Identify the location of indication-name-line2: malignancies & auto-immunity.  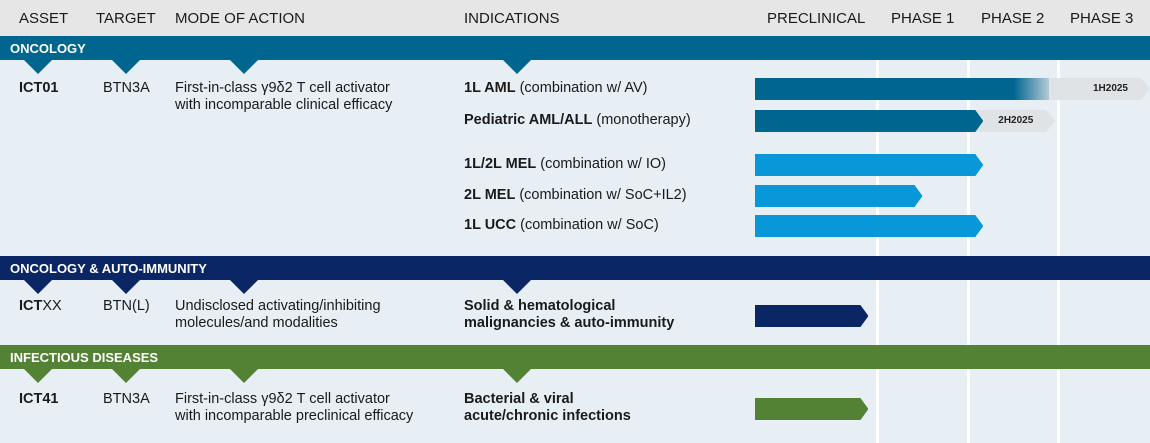
(569, 323).